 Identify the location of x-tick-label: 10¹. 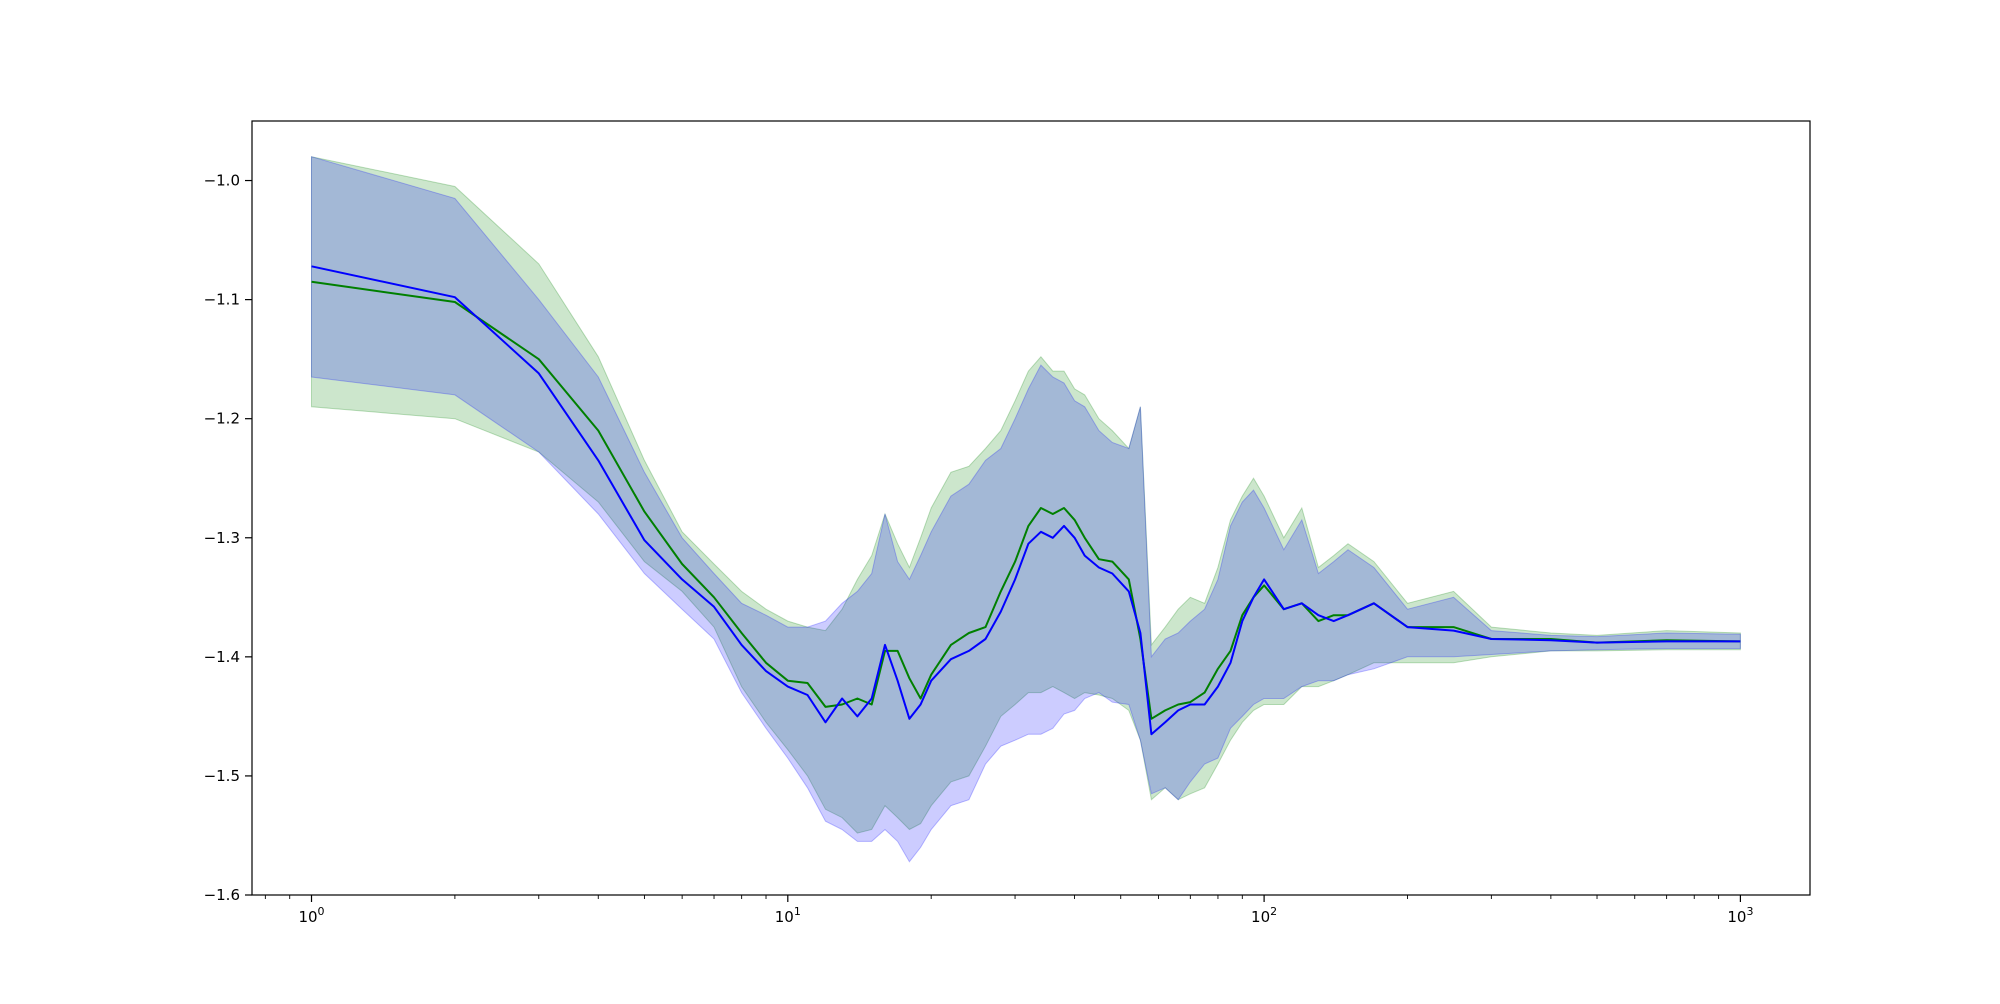
(788, 915).